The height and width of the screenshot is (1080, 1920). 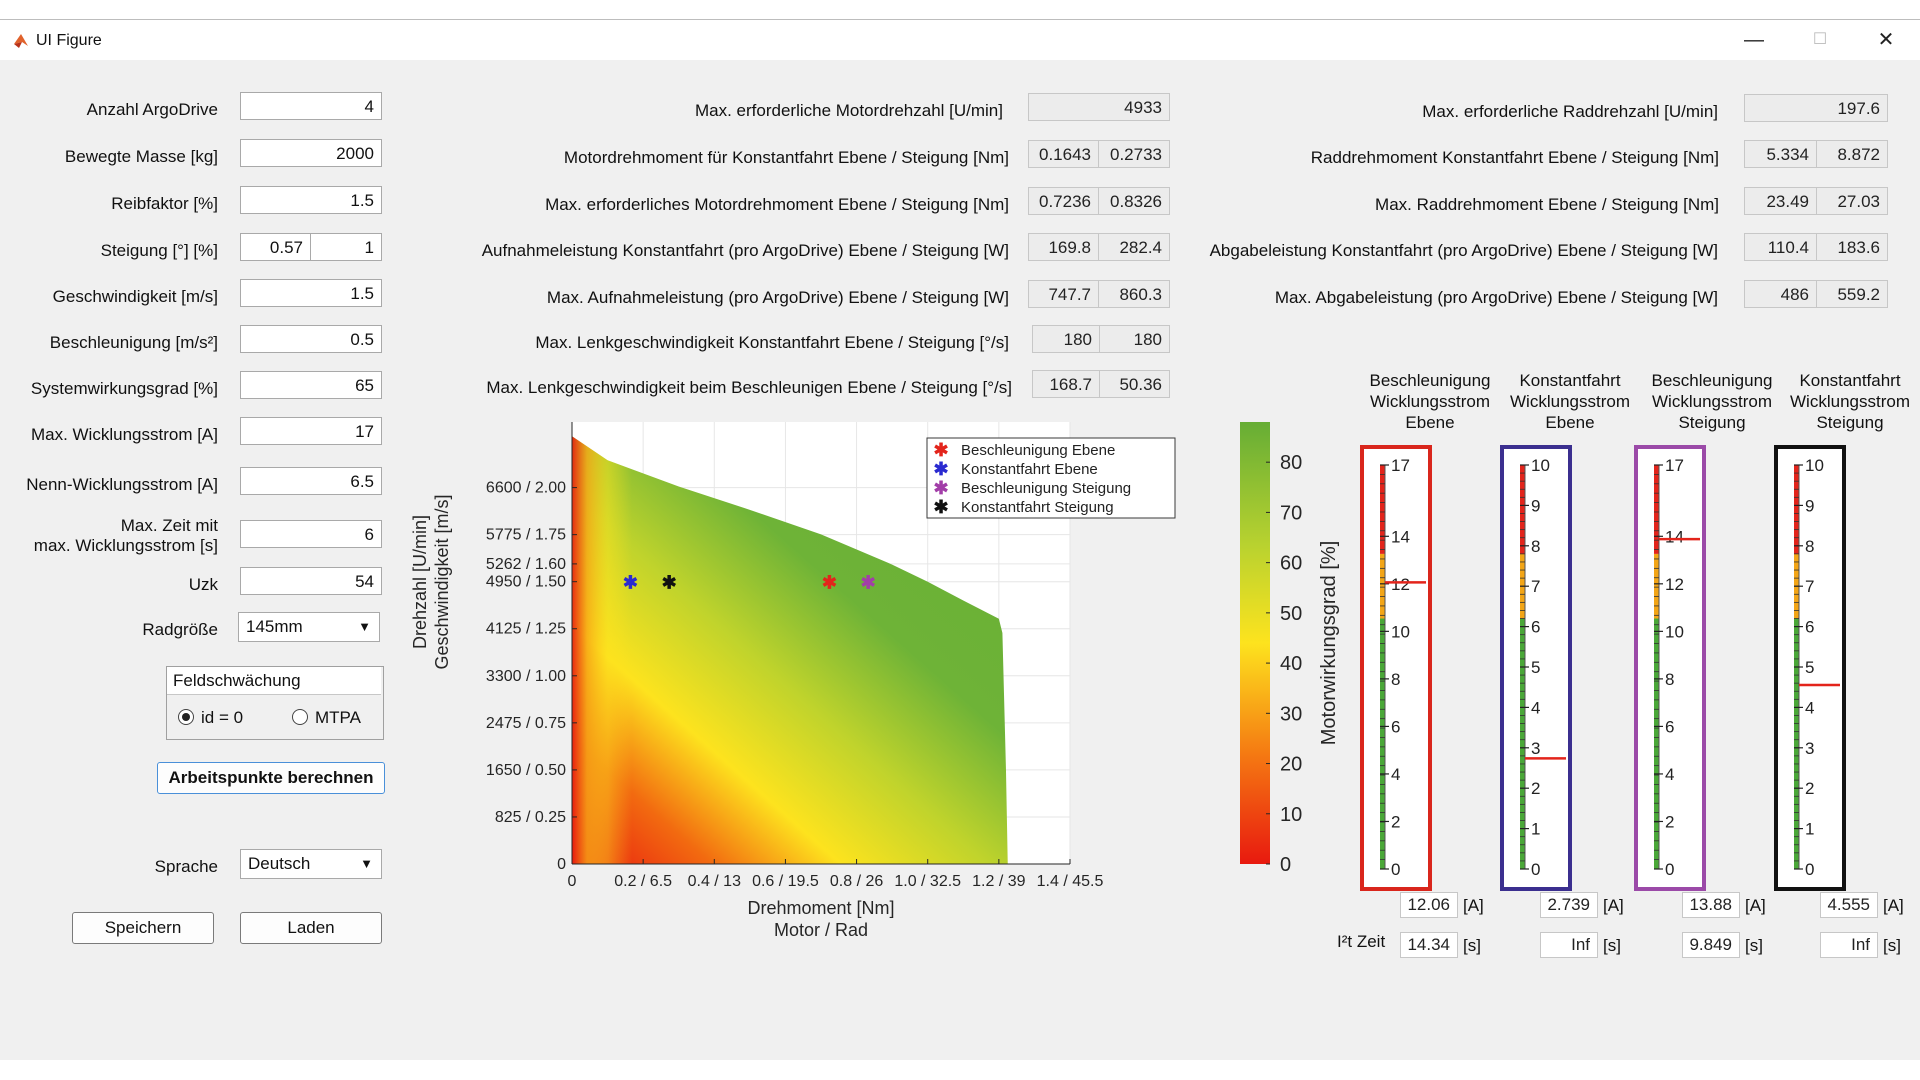 I want to click on radio-mtpa, so click(x=300, y=717).